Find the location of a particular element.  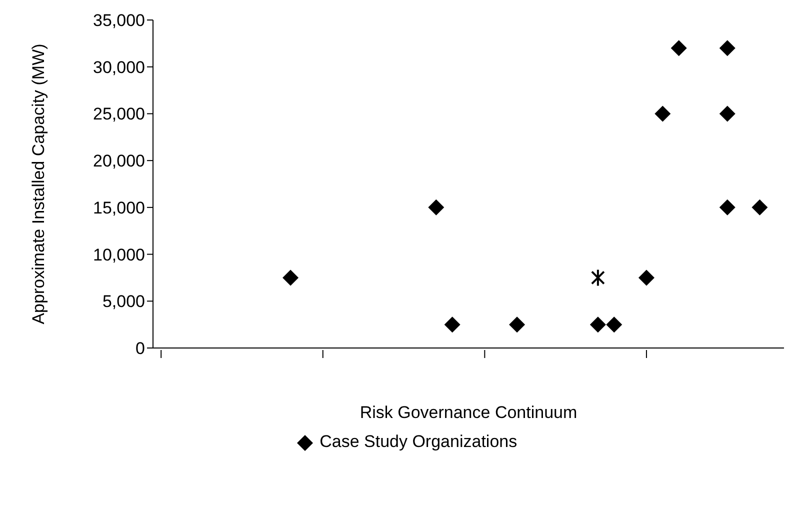

y-tick-label: 30,000 is located at coordinates (119, 67).